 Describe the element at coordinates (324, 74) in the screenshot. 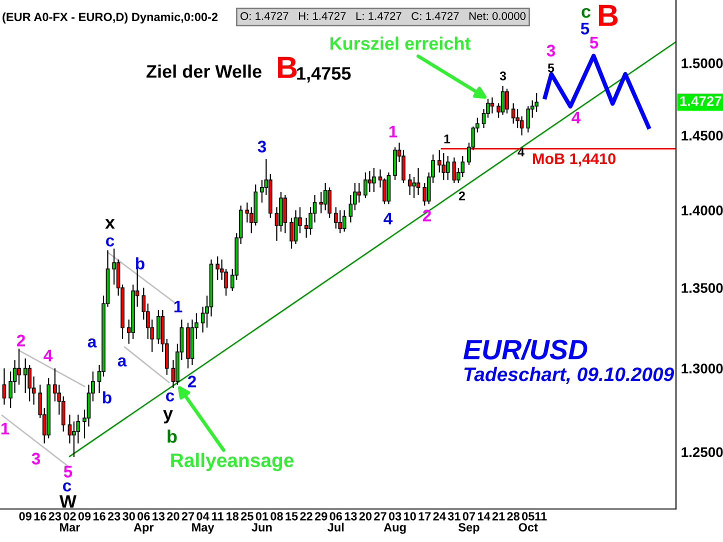

I see `annotation: 1,4755` at that location.